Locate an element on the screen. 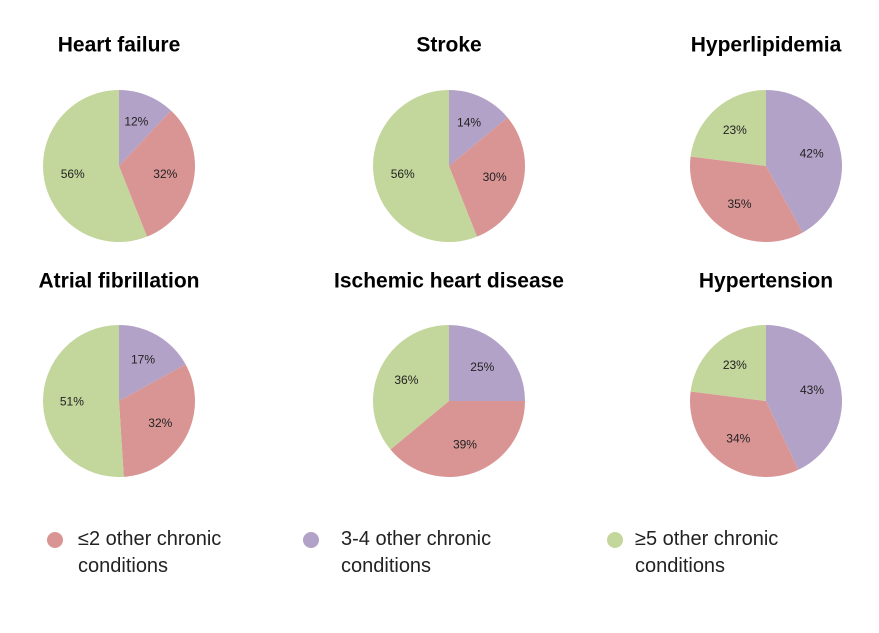 The height and width of the screenshot is (633, 879). slice-label: 39% is located at coordinates (465, 445).